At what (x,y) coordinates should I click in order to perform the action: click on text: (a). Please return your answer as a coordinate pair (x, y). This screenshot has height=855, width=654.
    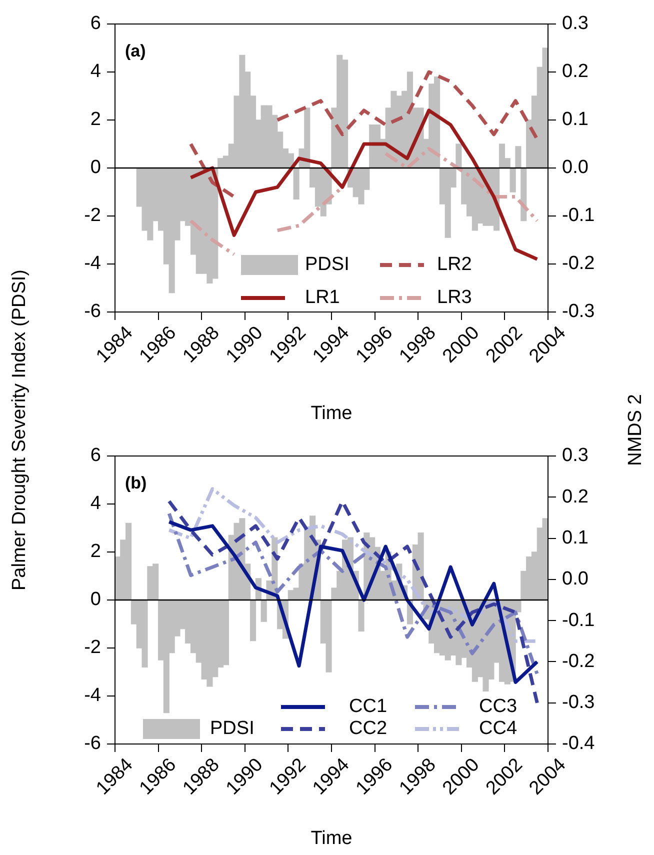
    Looking at the image, I should click on (135, 51).